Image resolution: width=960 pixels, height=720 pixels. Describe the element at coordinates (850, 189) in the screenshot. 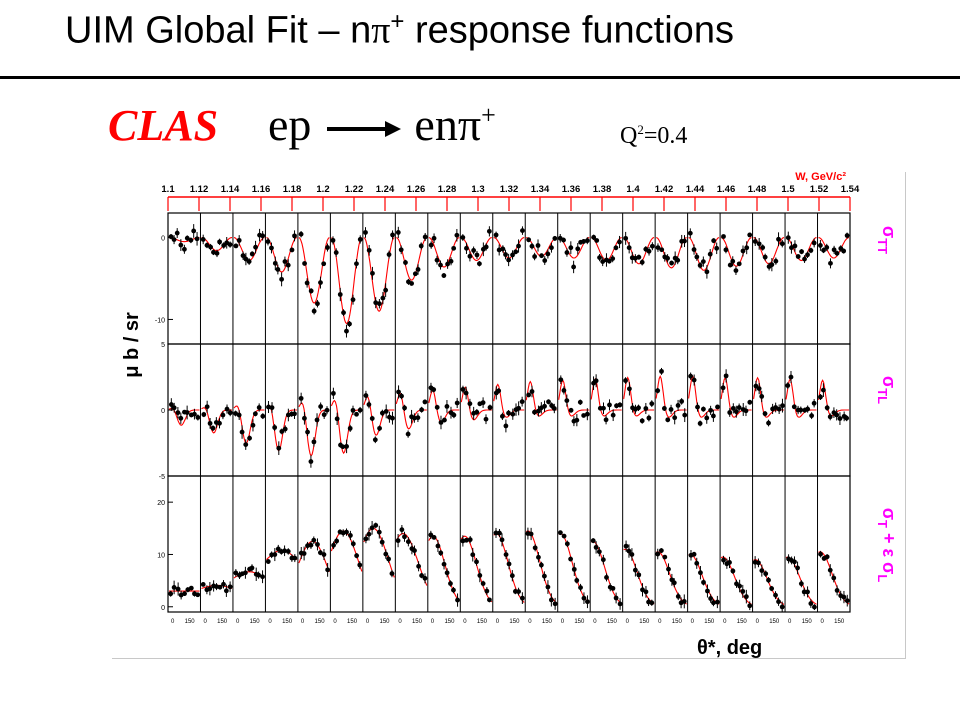

I see `w-tick-label: 1.54` at that location.